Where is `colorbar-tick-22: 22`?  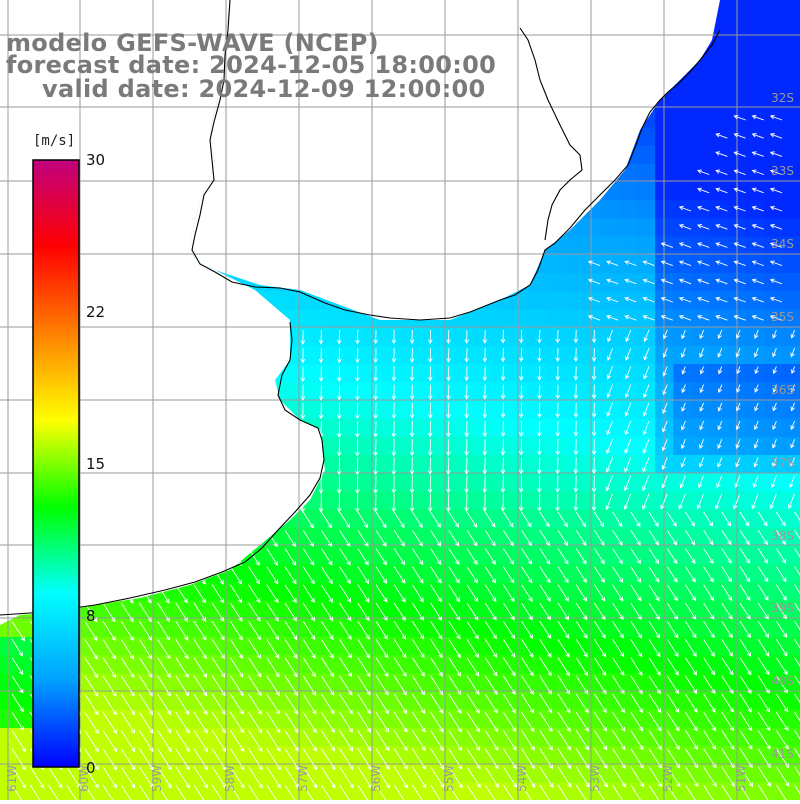 colorbar-tick-22: 22 is located at coordinates (96, 312).